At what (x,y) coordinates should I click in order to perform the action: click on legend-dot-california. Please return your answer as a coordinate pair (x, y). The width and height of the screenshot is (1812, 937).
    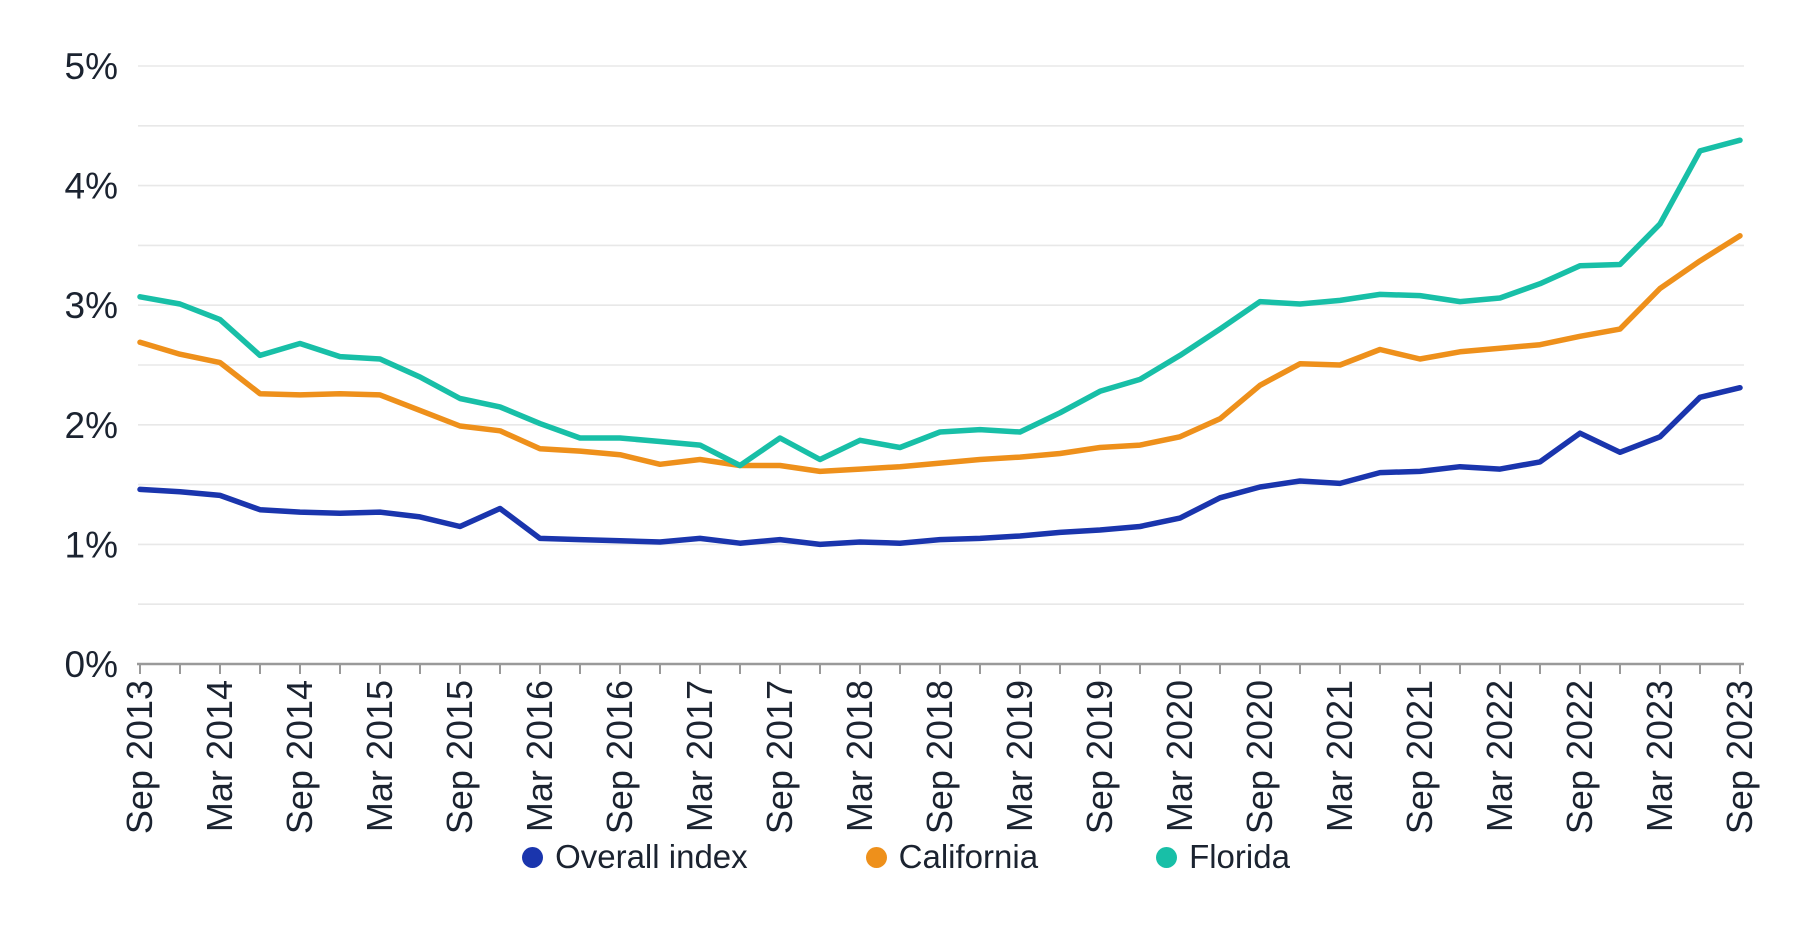
    Looking at the image, I should click on (876, 857).